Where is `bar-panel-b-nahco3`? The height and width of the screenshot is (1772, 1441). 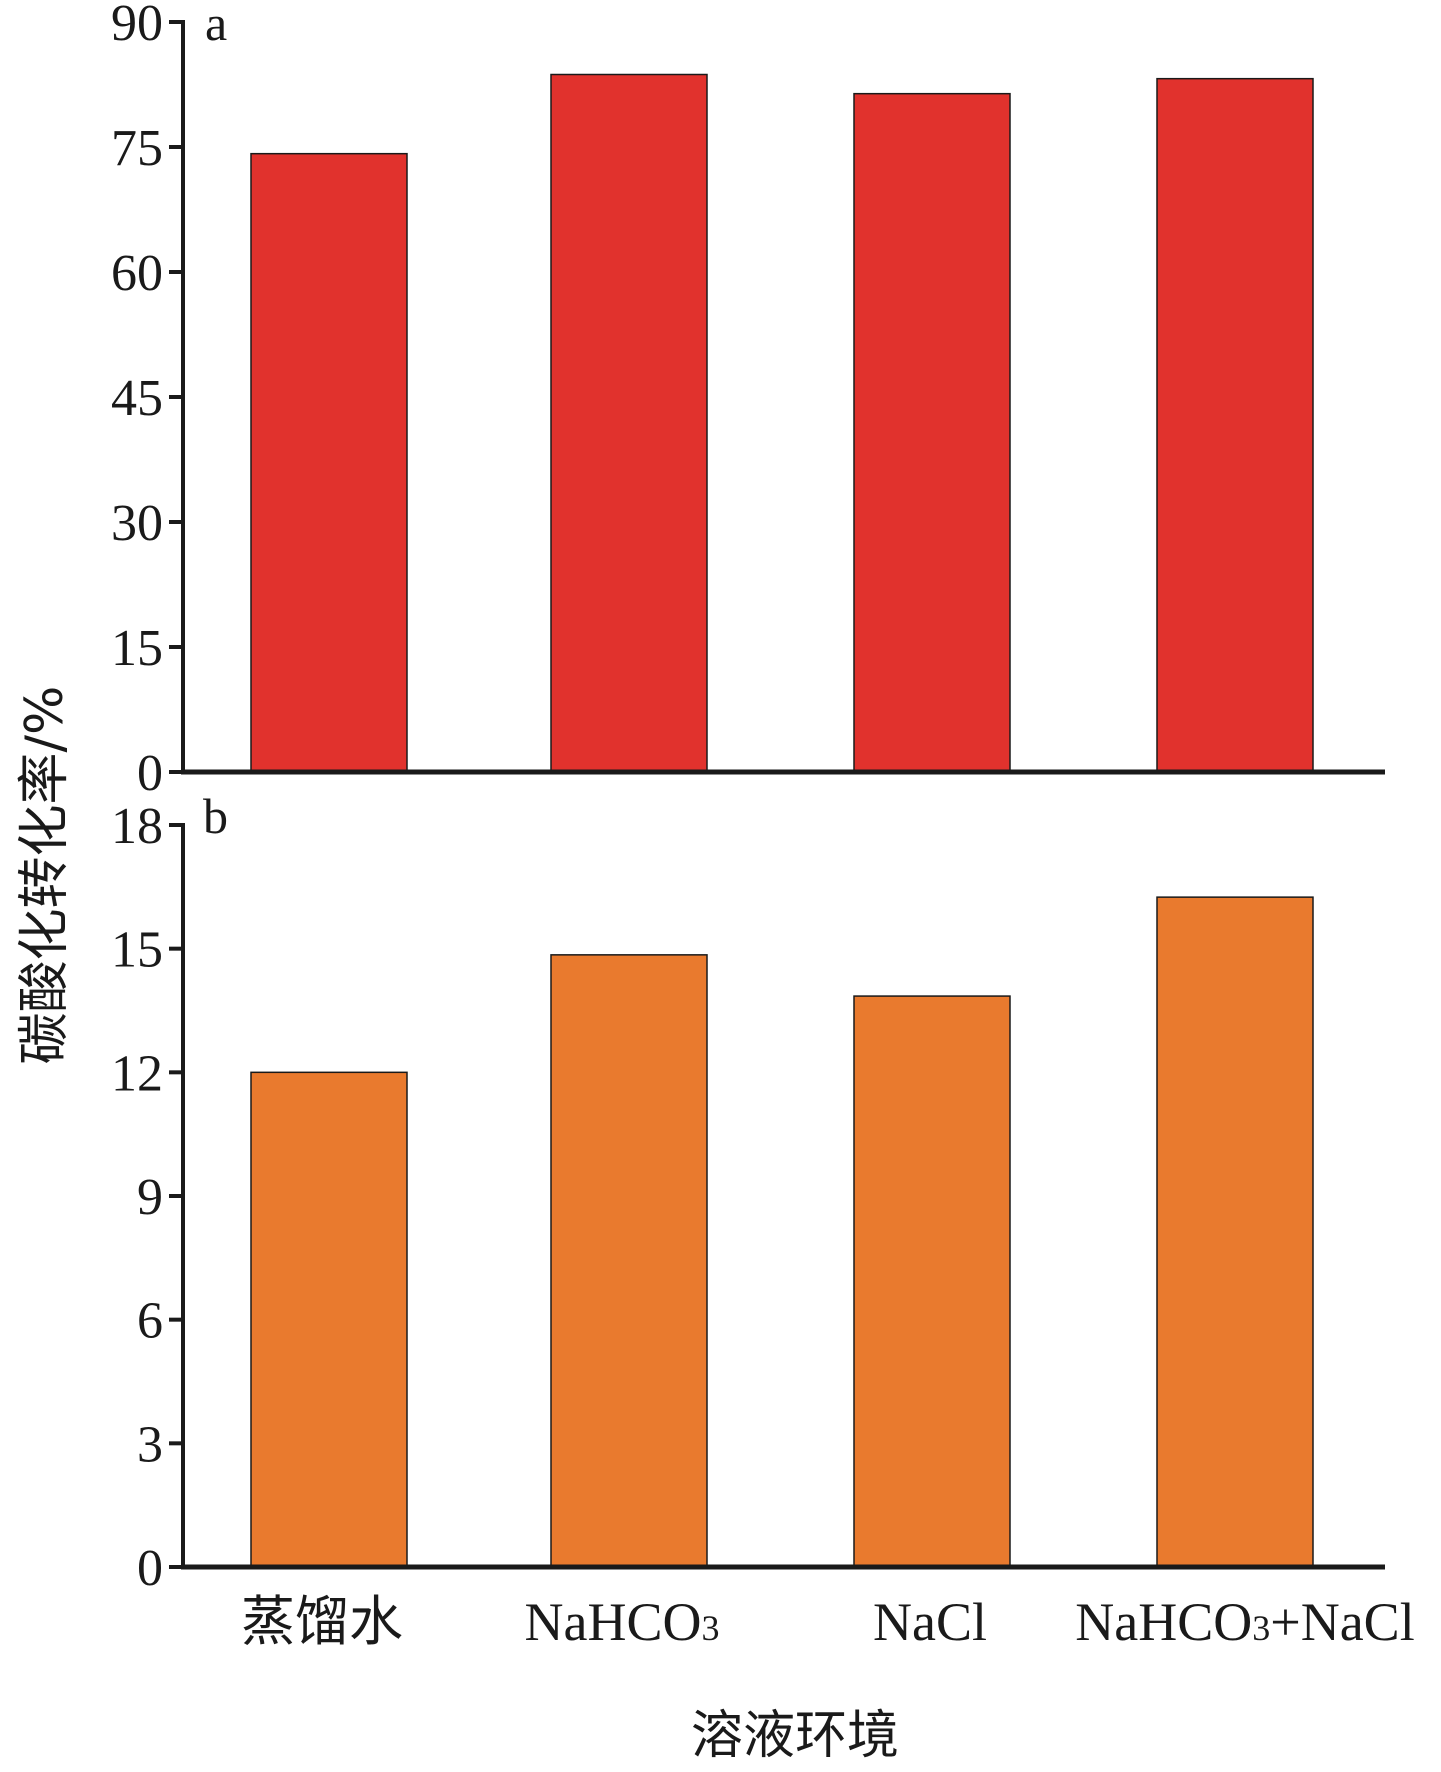
bar-panel-b-nahco3 is located at coordinates (629, 1261).